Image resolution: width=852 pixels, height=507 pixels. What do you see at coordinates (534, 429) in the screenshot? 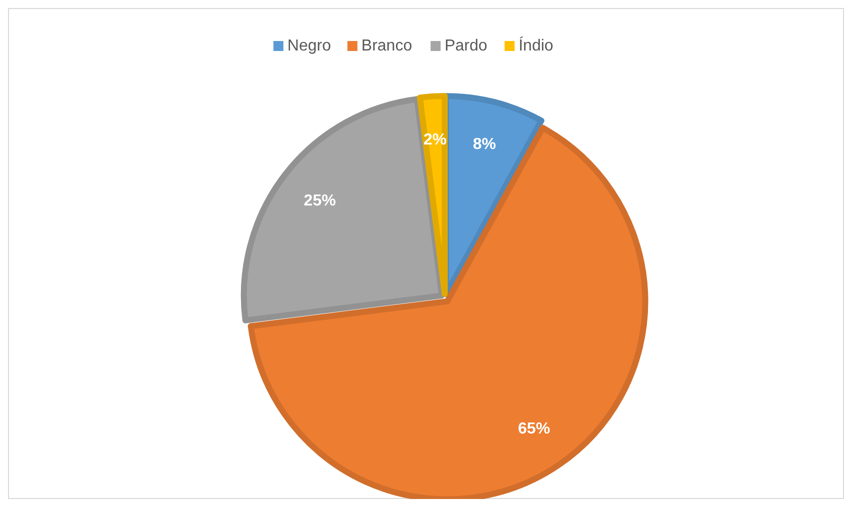
I see `data-label: 65%` at bounding box center [534, 429].